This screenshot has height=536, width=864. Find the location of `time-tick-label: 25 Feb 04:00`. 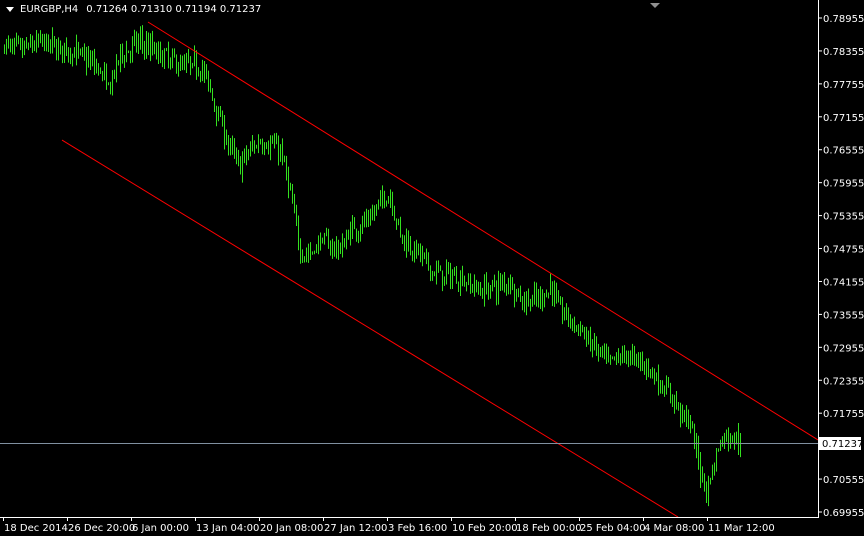

time-tick-label: 25 Feb 04:00 is located at coordinates (613, 528).